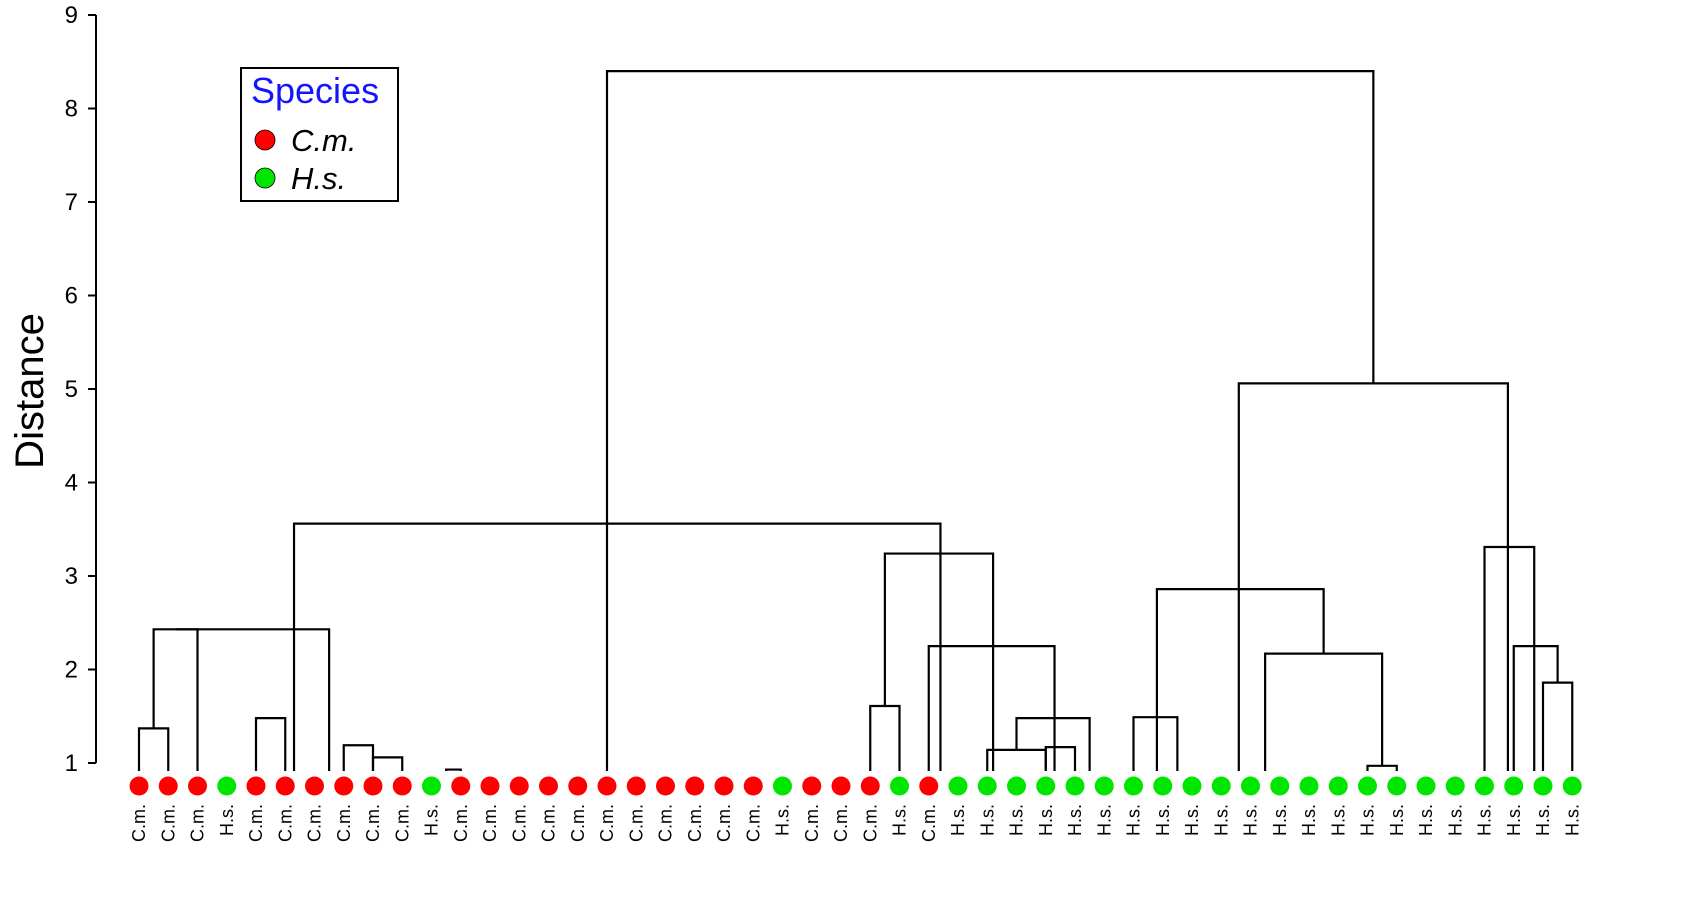 Image resolution: width=1689 pixels, height=923 pixels. I want to click on legend: Species C.m.H.s., so click(319, 134).